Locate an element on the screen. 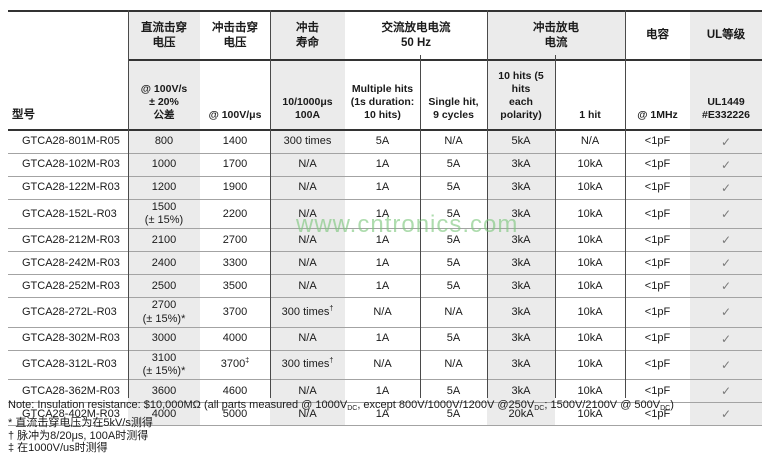 This screenshot has height=459, width=770. value-cell: 1000 is located at coordinates (164, 165).